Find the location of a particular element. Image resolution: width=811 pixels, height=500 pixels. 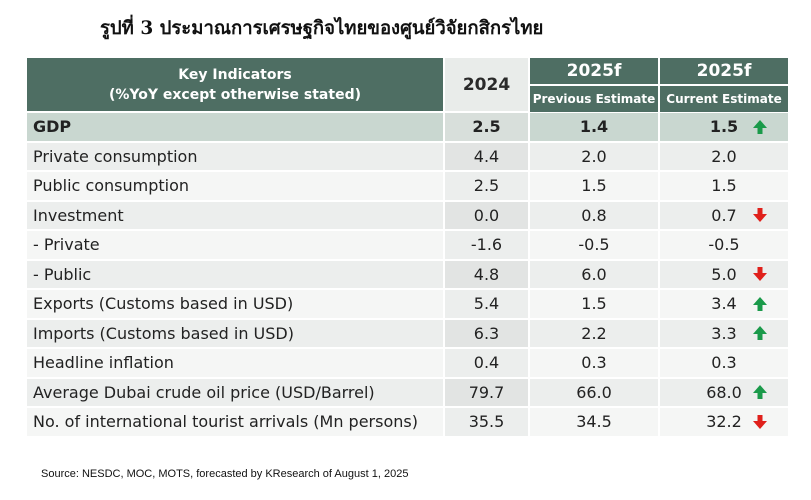

value-current-estimate-cell: 0.3 is located at coordinates (725, 364).